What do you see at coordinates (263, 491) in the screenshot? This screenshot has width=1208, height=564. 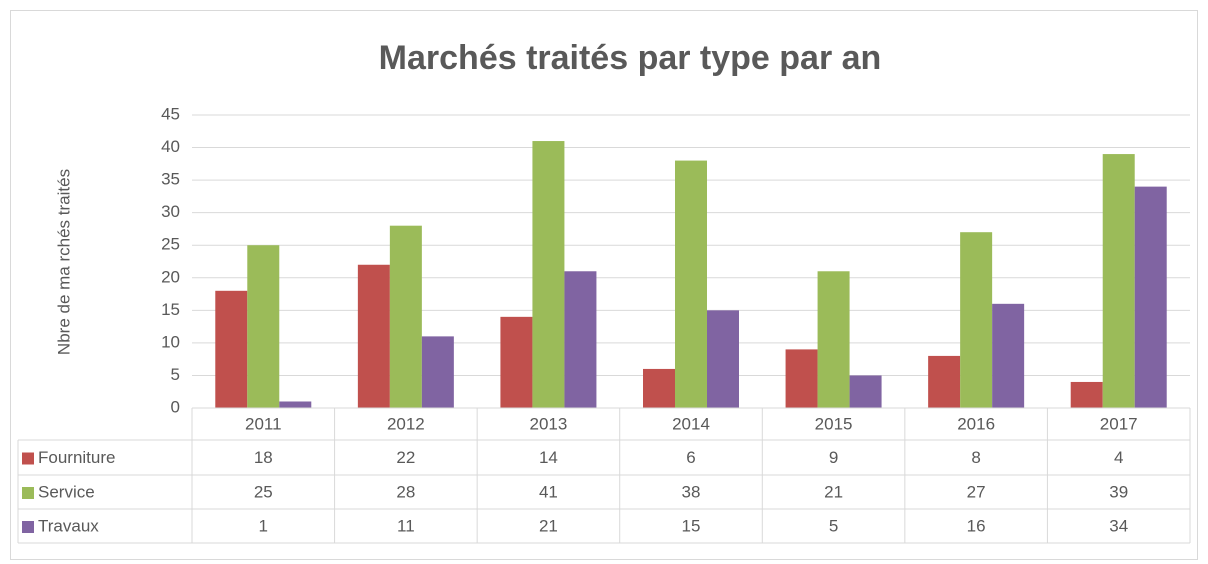 I see `table-value: 25` at bounding box center [263, 491].